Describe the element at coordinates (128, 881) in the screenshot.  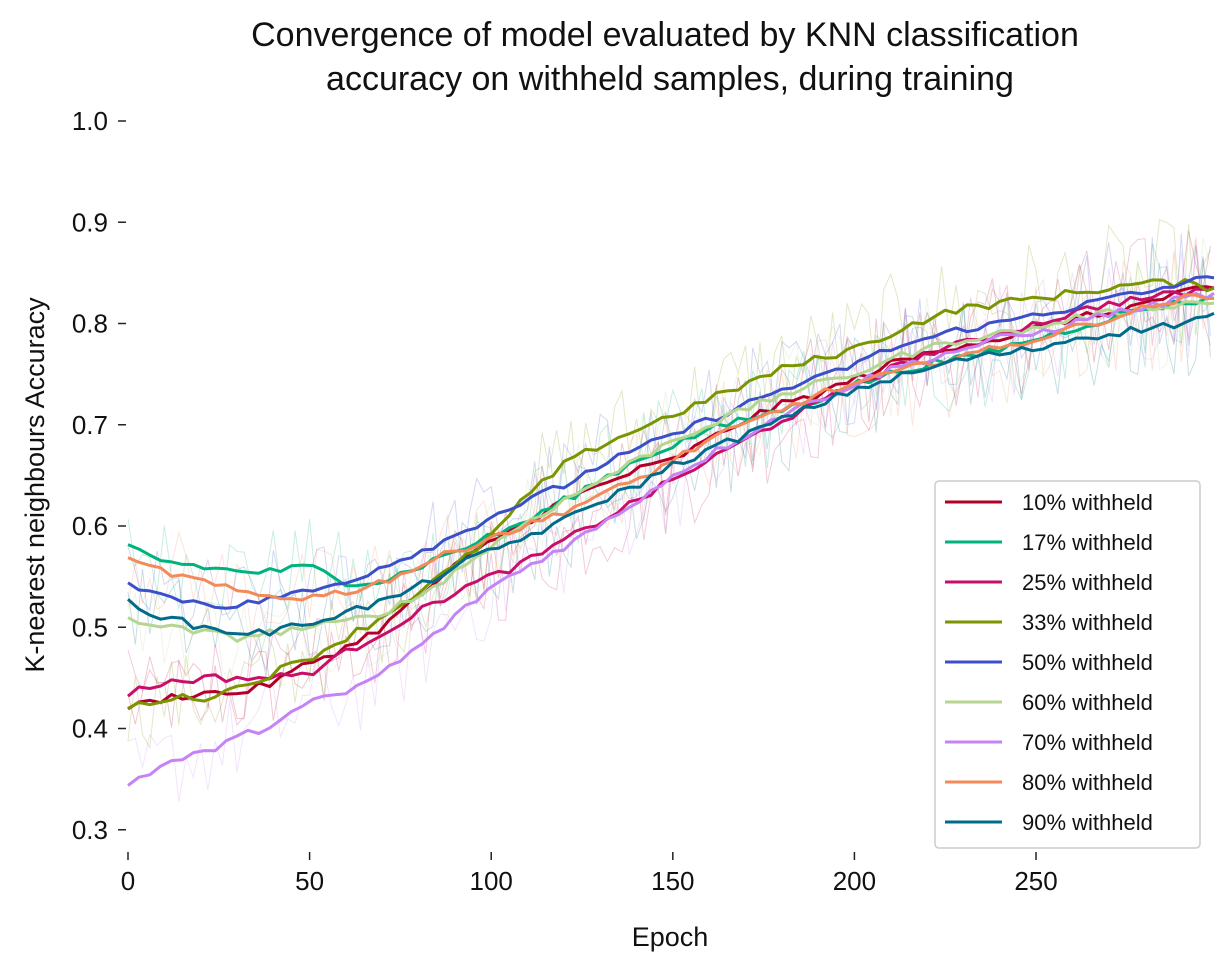
I see `x-tick-label: 0` at that location.